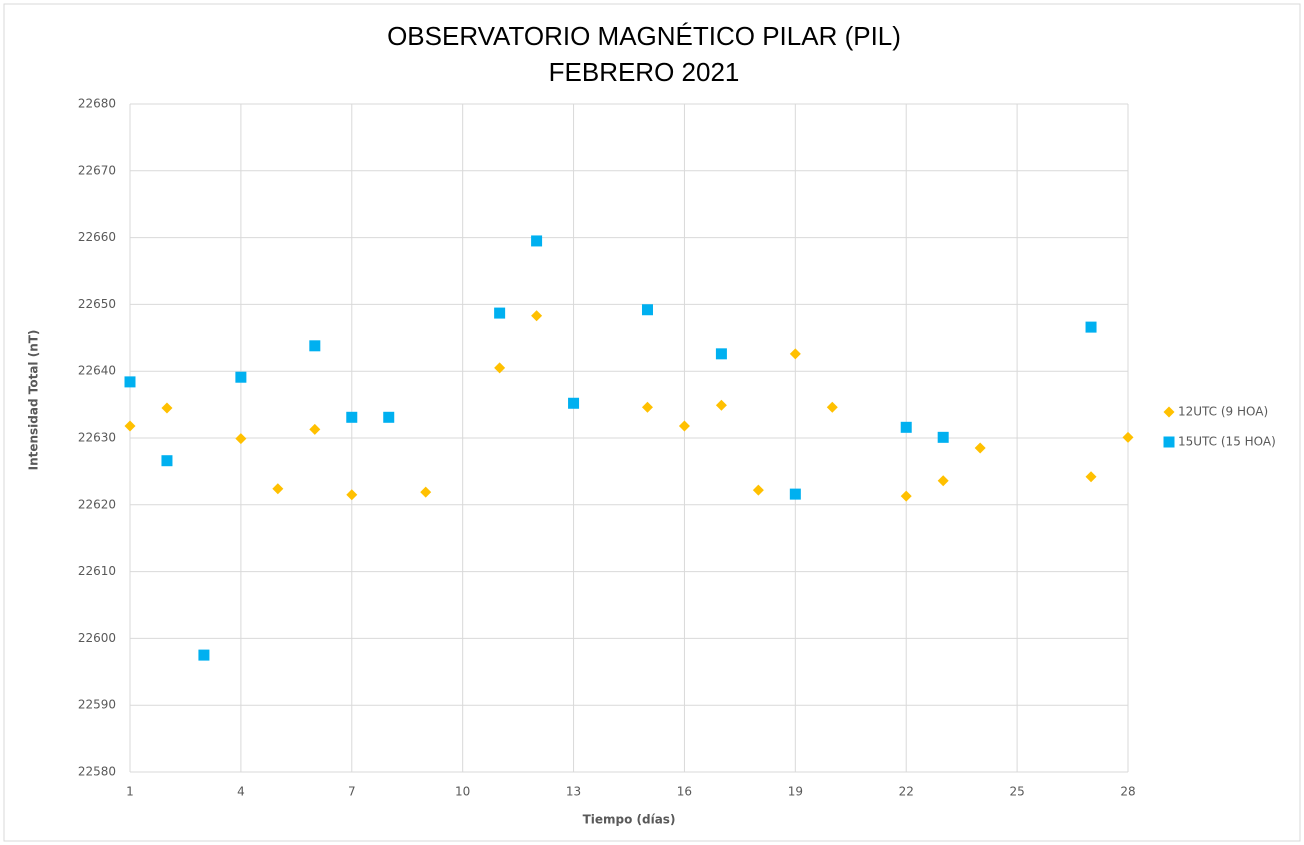 Image resolution: width=1304 pixels, height=845 pixels. What do you see at coordinates (241, 792) in the screenshot?
I see `x-tick-label: 4` at bounding box center [241, 792].